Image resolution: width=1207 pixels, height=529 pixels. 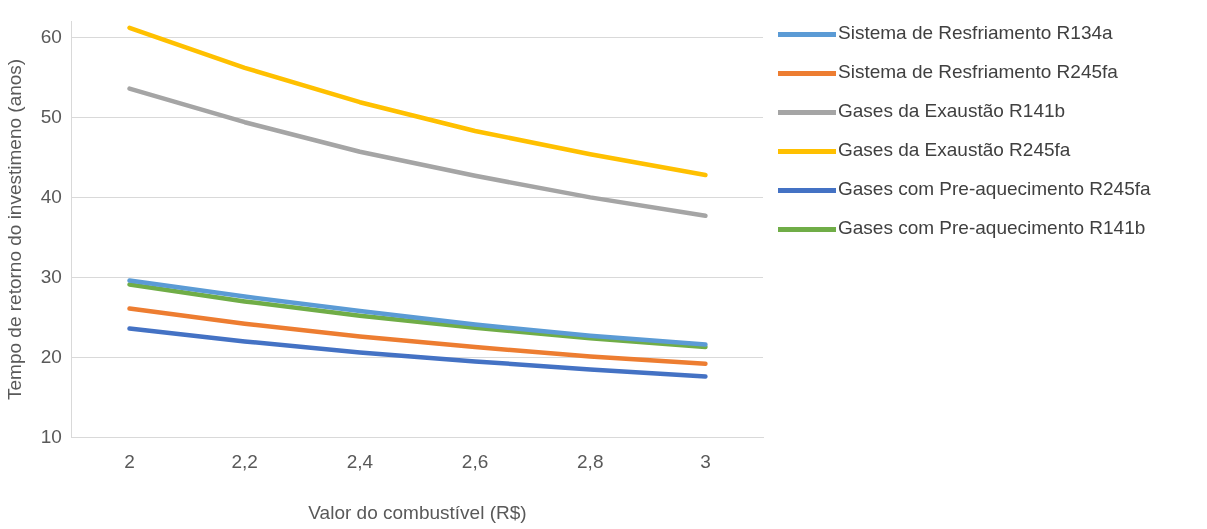 What do you see at coordinates (14, 229) in the screenshot?
I see `y-axis-title: Tempo de retorno do investimeno (anos)` at bounding box center [14, 229].